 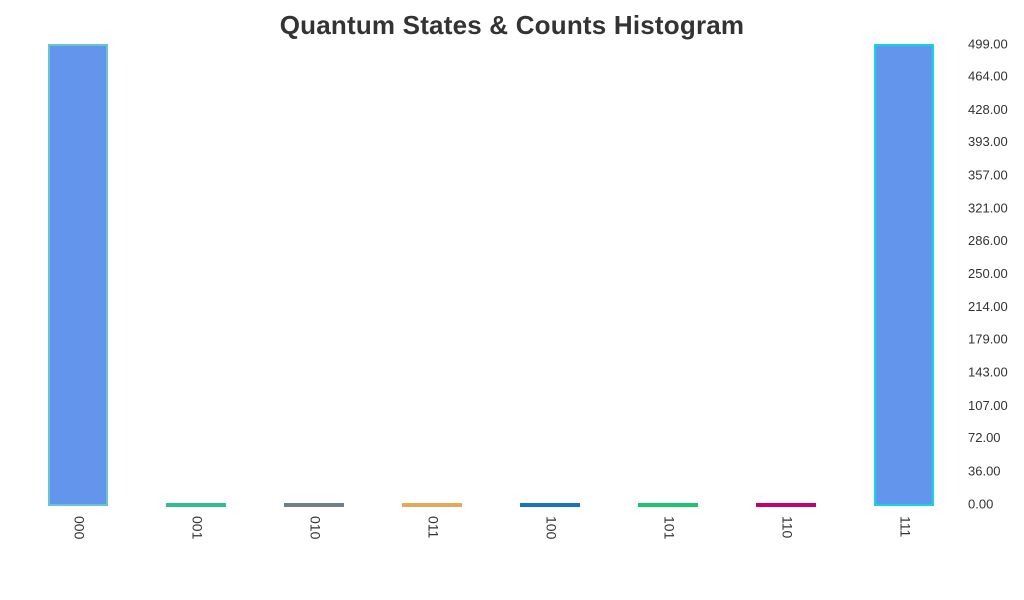 What do you see at coordinates (197, 528) in the screenshot?
I see `category-label-001: 001` at bounding box center [197, 528].